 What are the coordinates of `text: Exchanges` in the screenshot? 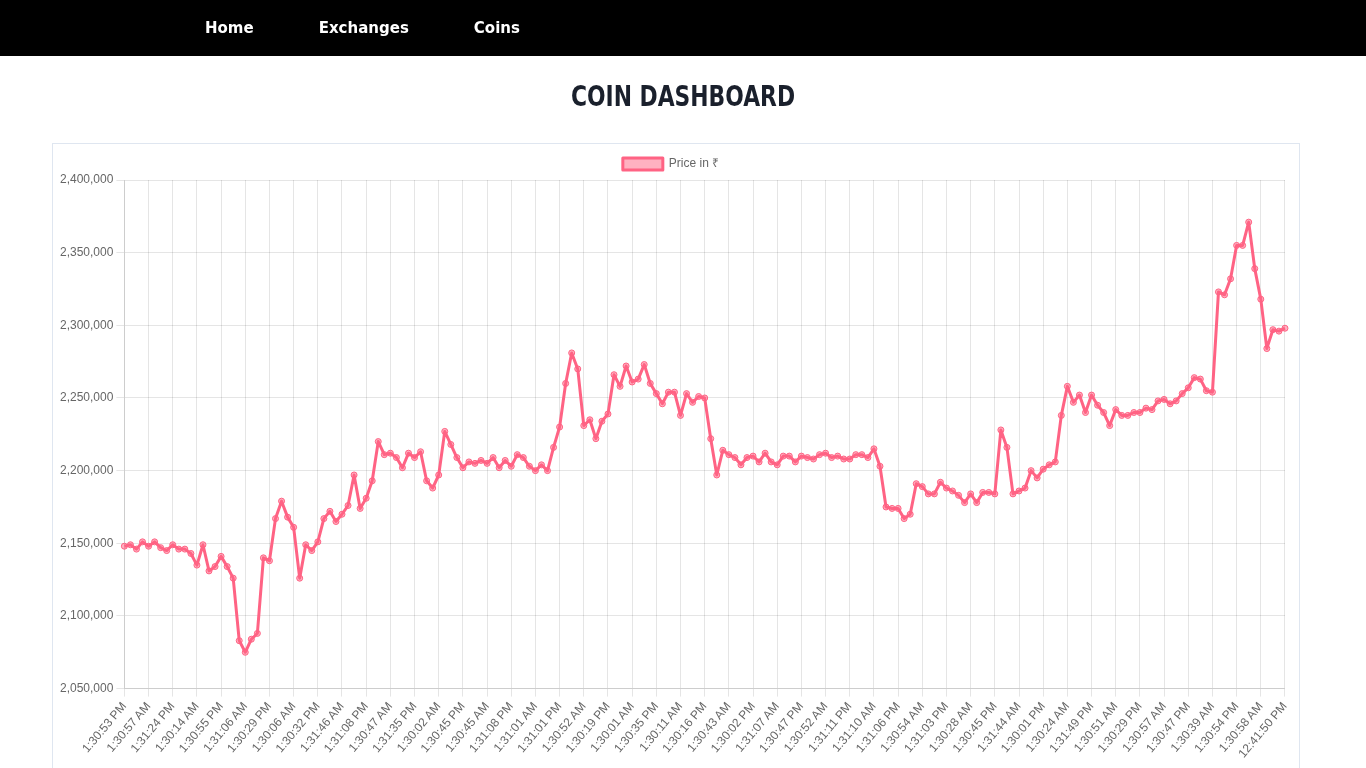 It's located at (363, 28).